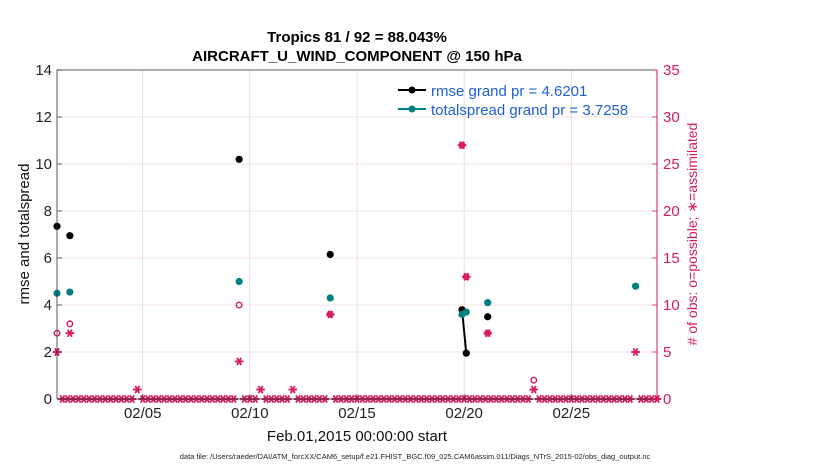  I want to click on y-right-tick-label: 0, so click(667, 399).